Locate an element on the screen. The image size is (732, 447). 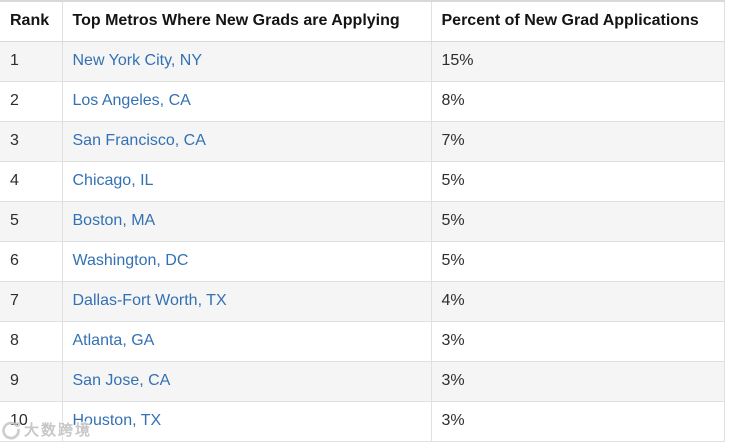
metro-cell: Houston, TX is located at coordinates (247, 421).